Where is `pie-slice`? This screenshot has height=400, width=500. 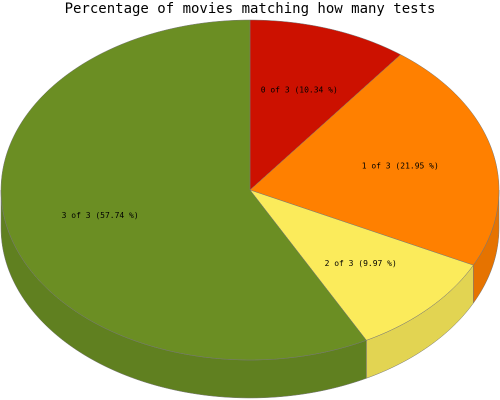 pie-slice is located at coordinates (325, 105).